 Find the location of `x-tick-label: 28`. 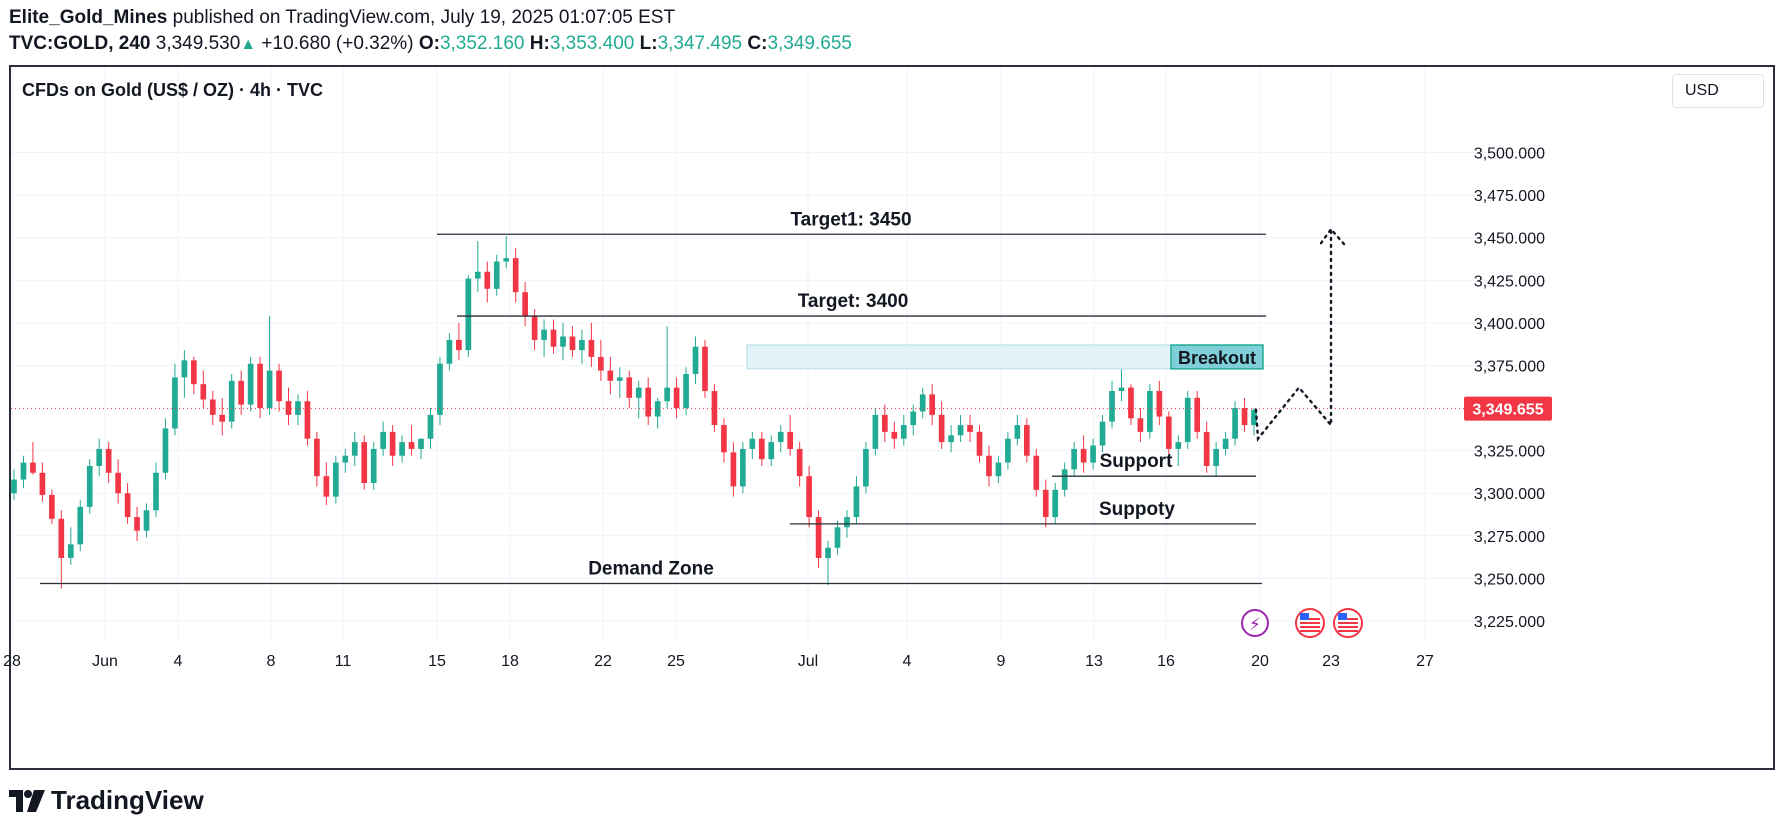

x-tick-label: 28 is located at coordinates (12, 661).